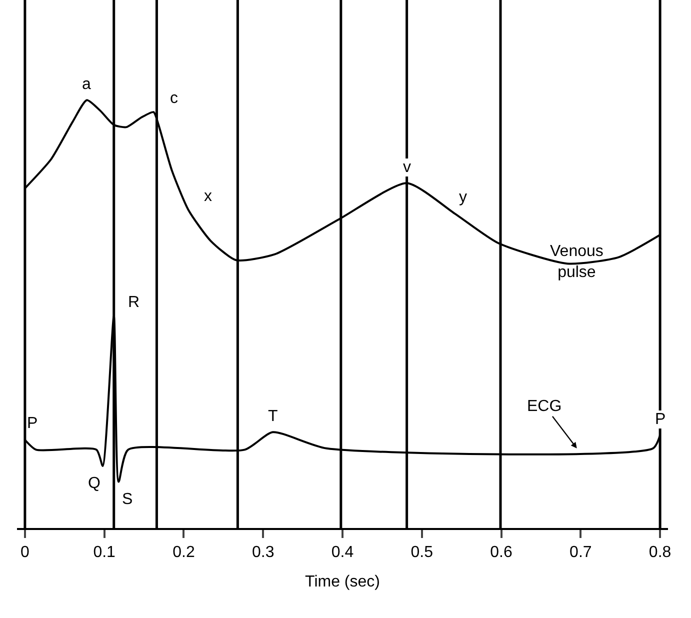 This screenshot has width=691, height=618. Describe the element at coordinates (463, 197) in the screenshot. I see `annotation: y` at that location.